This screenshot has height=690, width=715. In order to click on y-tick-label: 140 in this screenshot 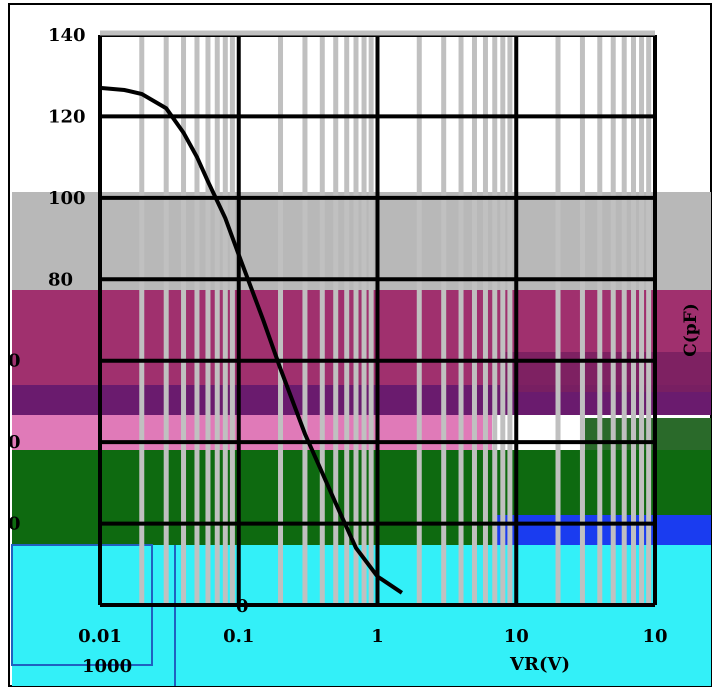, I will do `click(67, 35)`.